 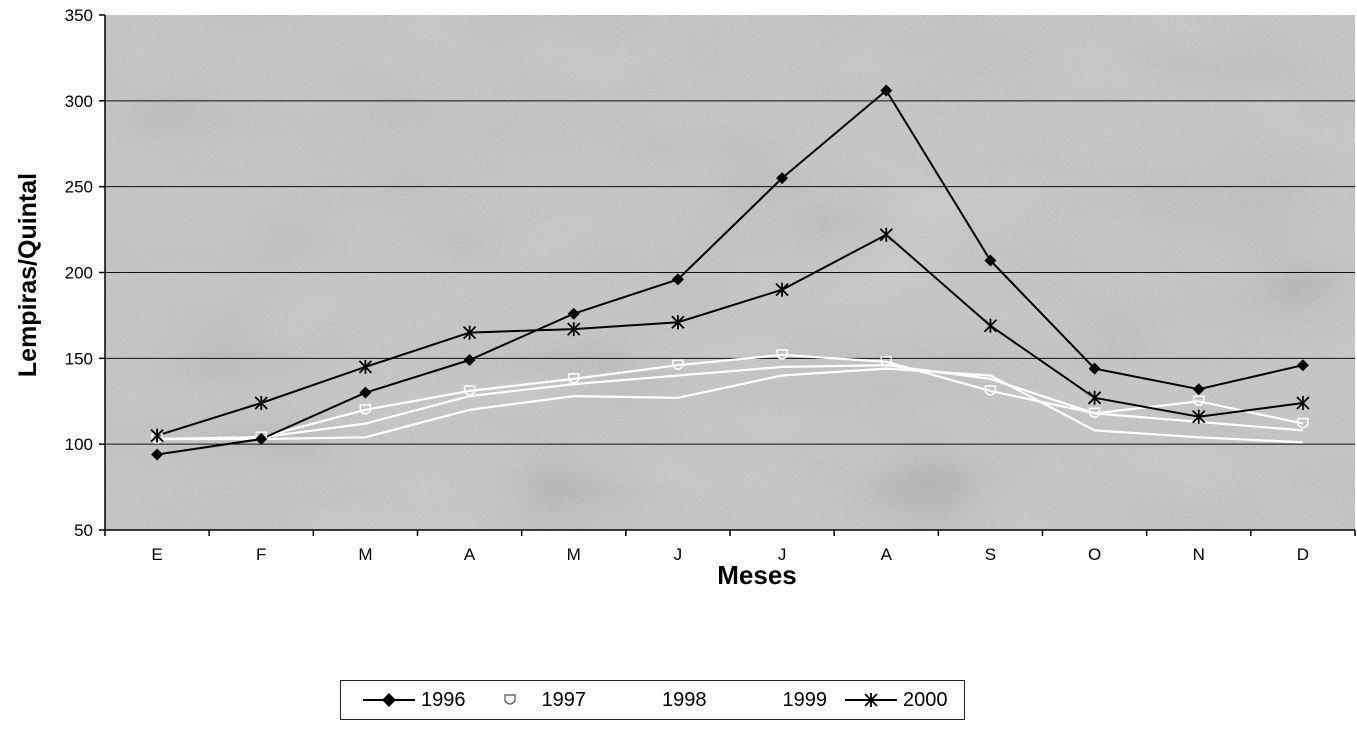 What do you see at coordinates (1199, 554) in the screenshot?
I see `x-tick-label: N` at bounding box center [1199, 554].